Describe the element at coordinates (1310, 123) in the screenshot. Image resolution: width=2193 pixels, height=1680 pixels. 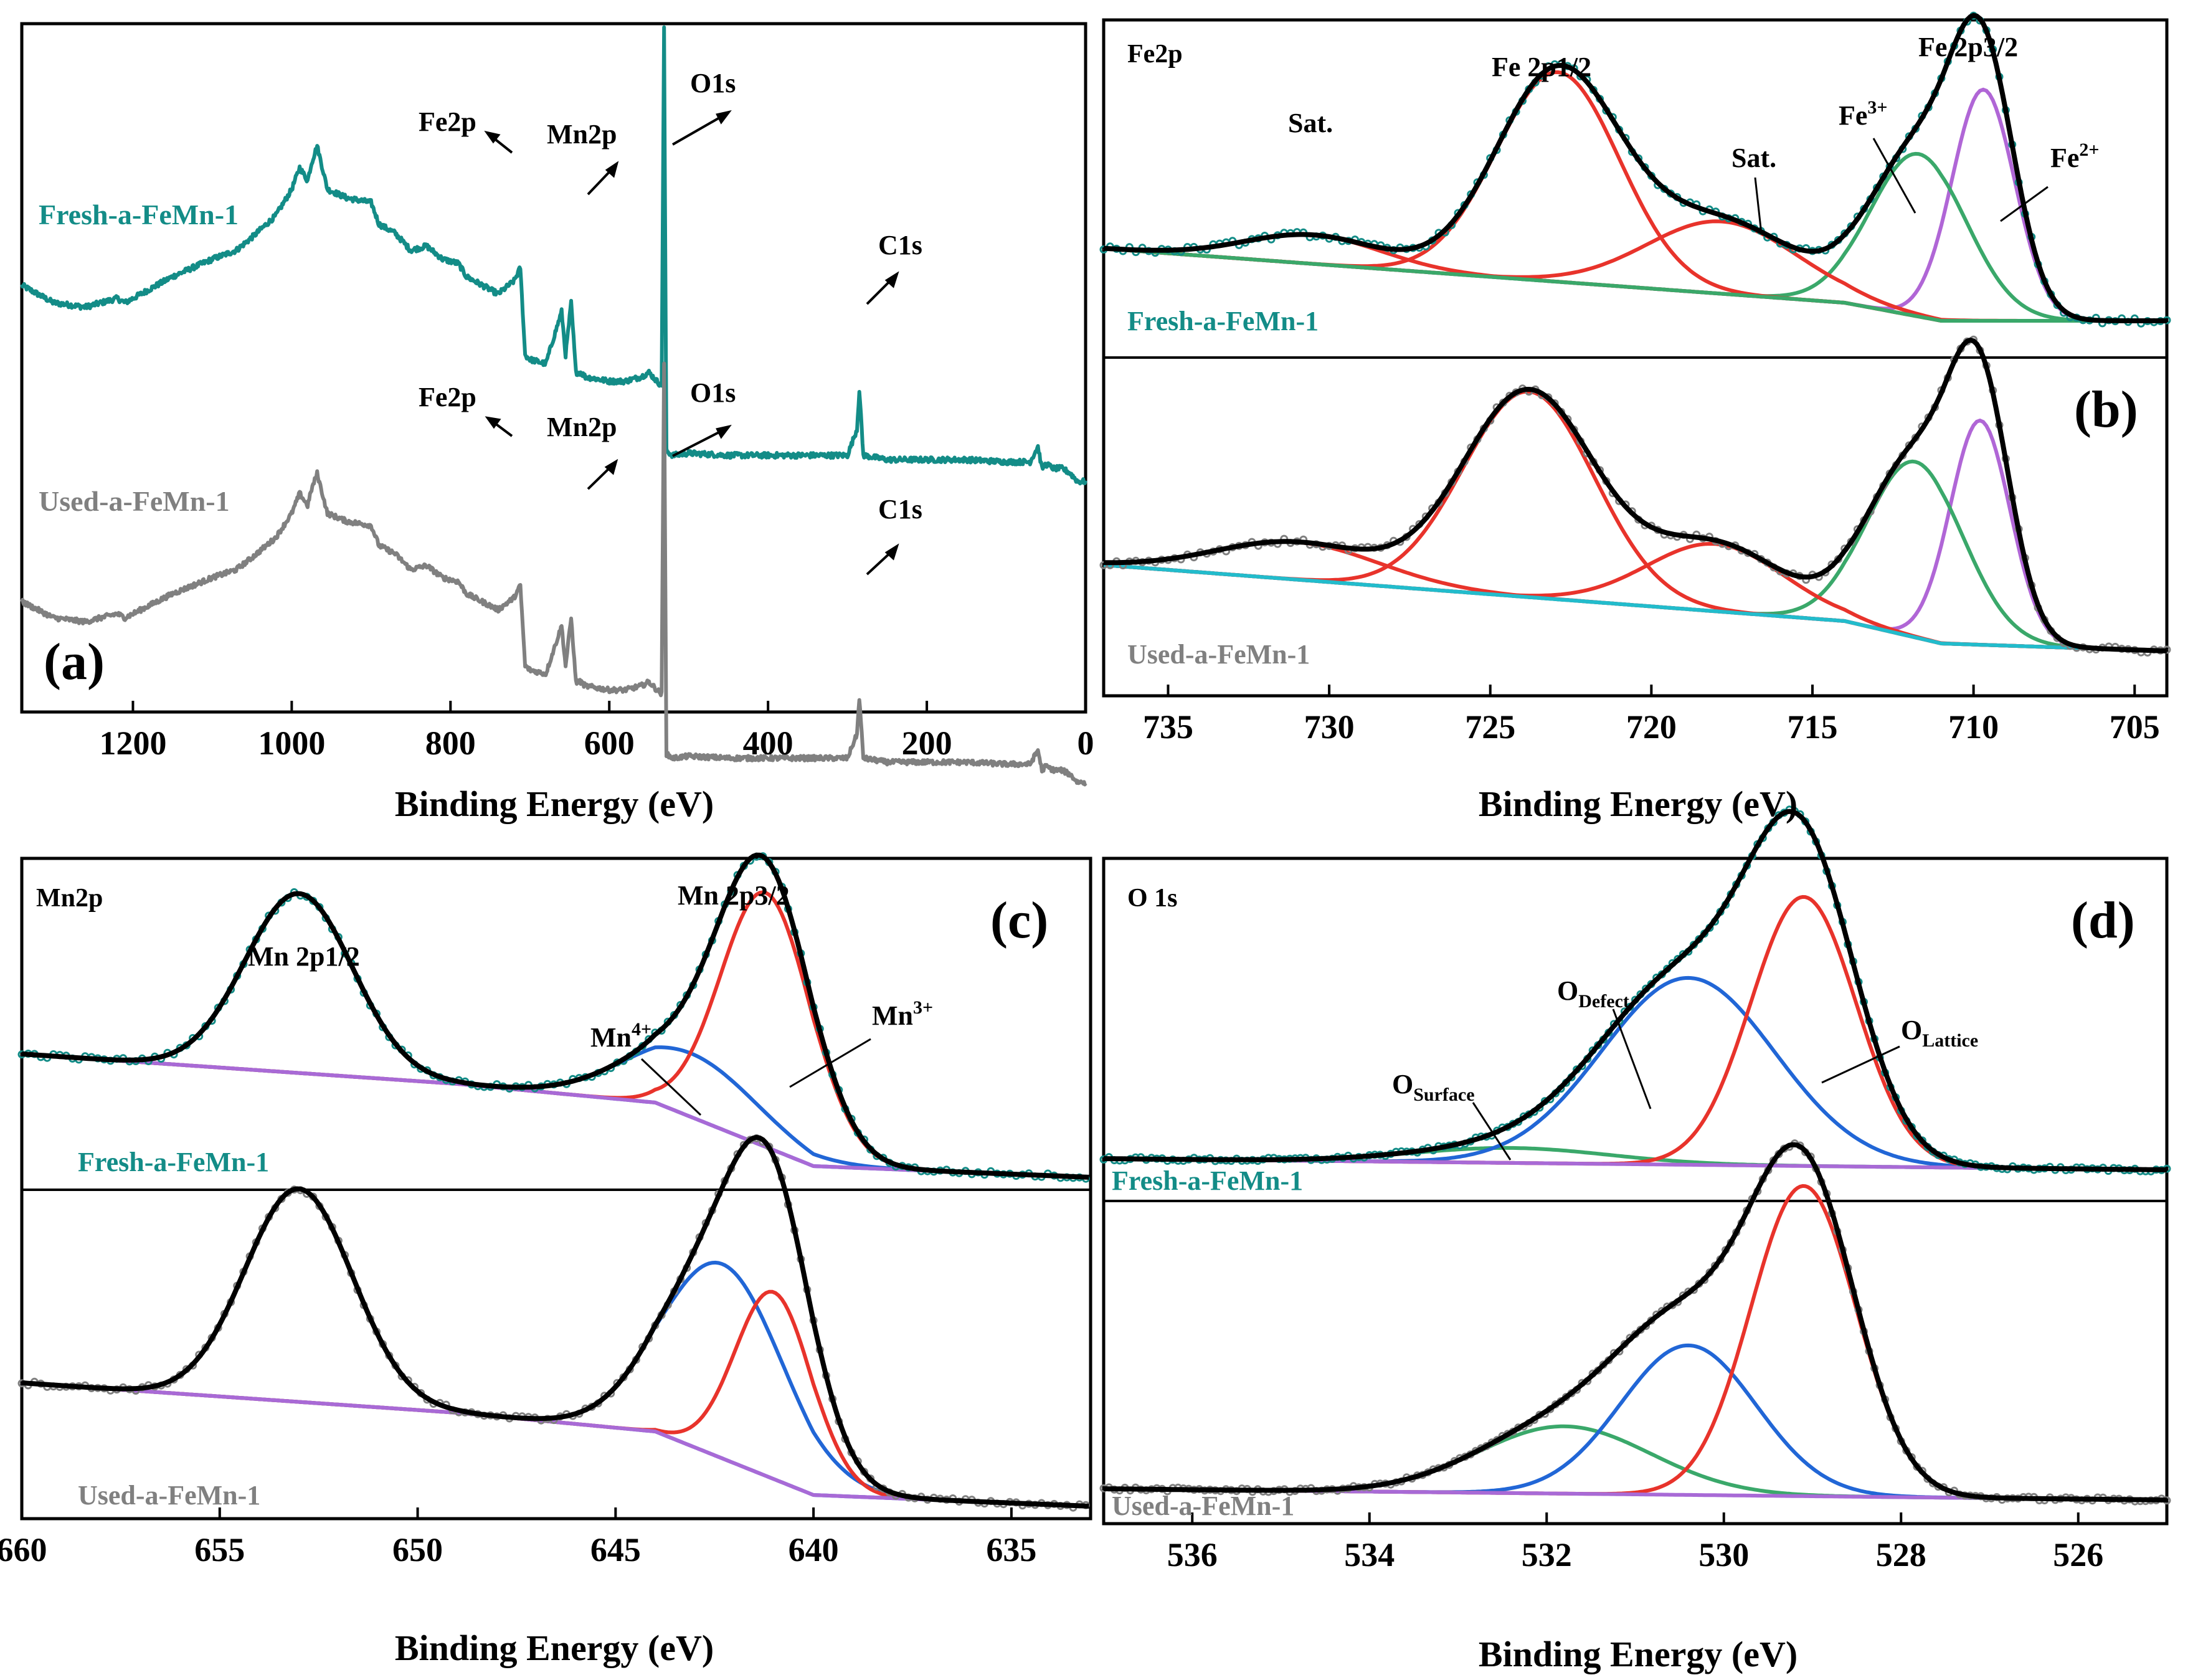
I see `annot-b-sat-1: Sat.` at that location.